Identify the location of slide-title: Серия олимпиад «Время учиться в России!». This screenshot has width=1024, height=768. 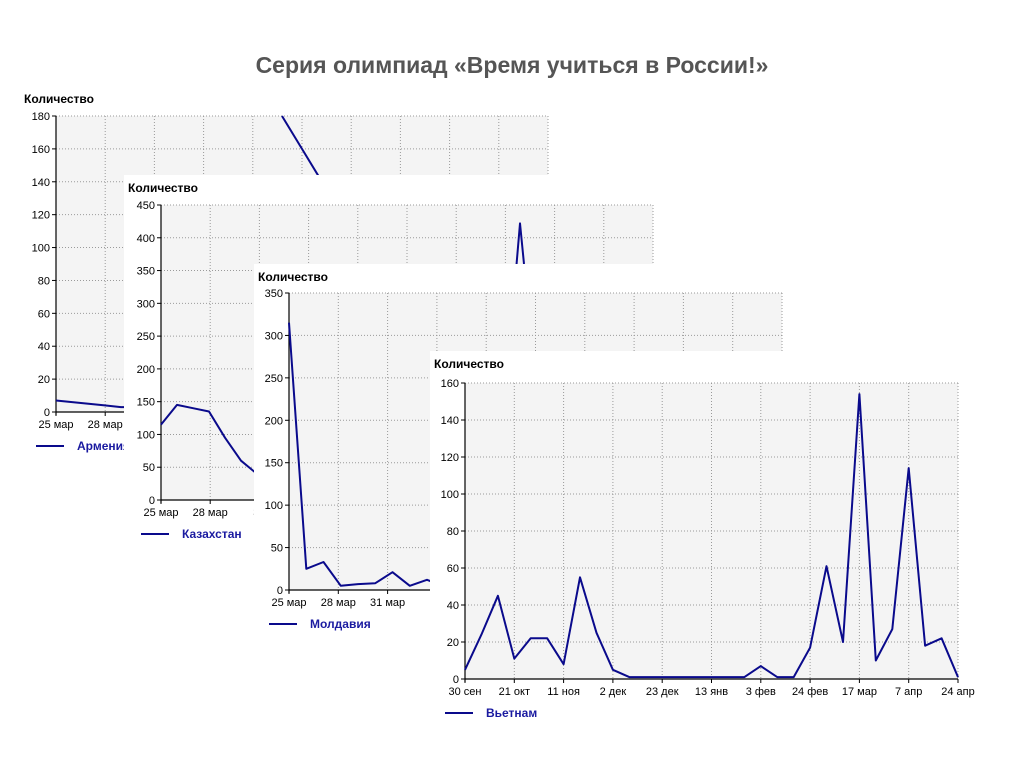
(512, 65).